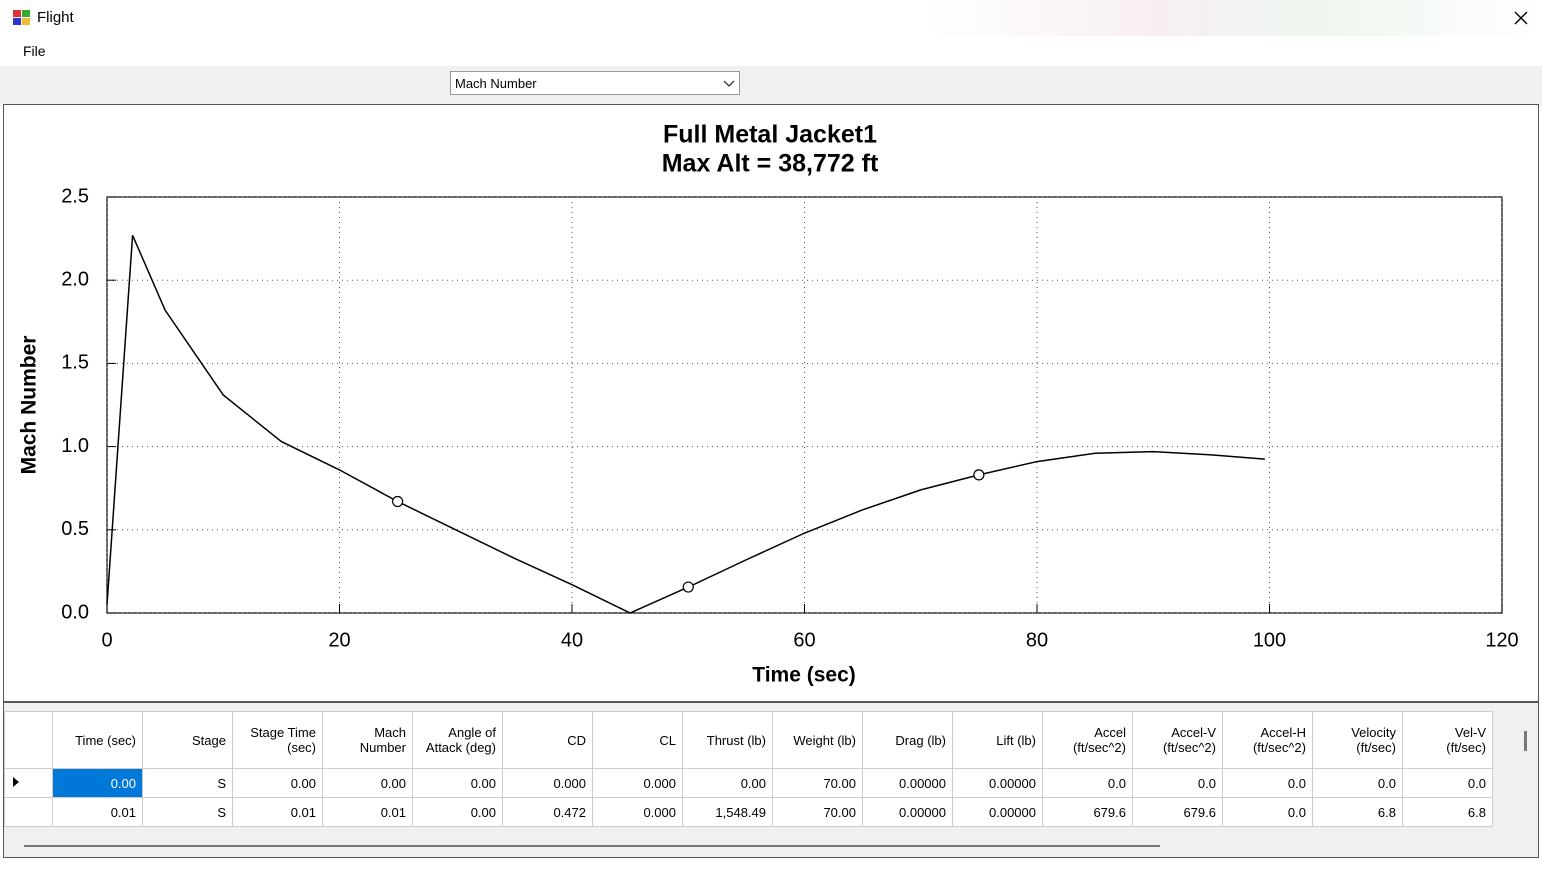 The height and width of the screenshot is (877, 1542). I want to click on v-scroll-thumb, so click(1525, 741).